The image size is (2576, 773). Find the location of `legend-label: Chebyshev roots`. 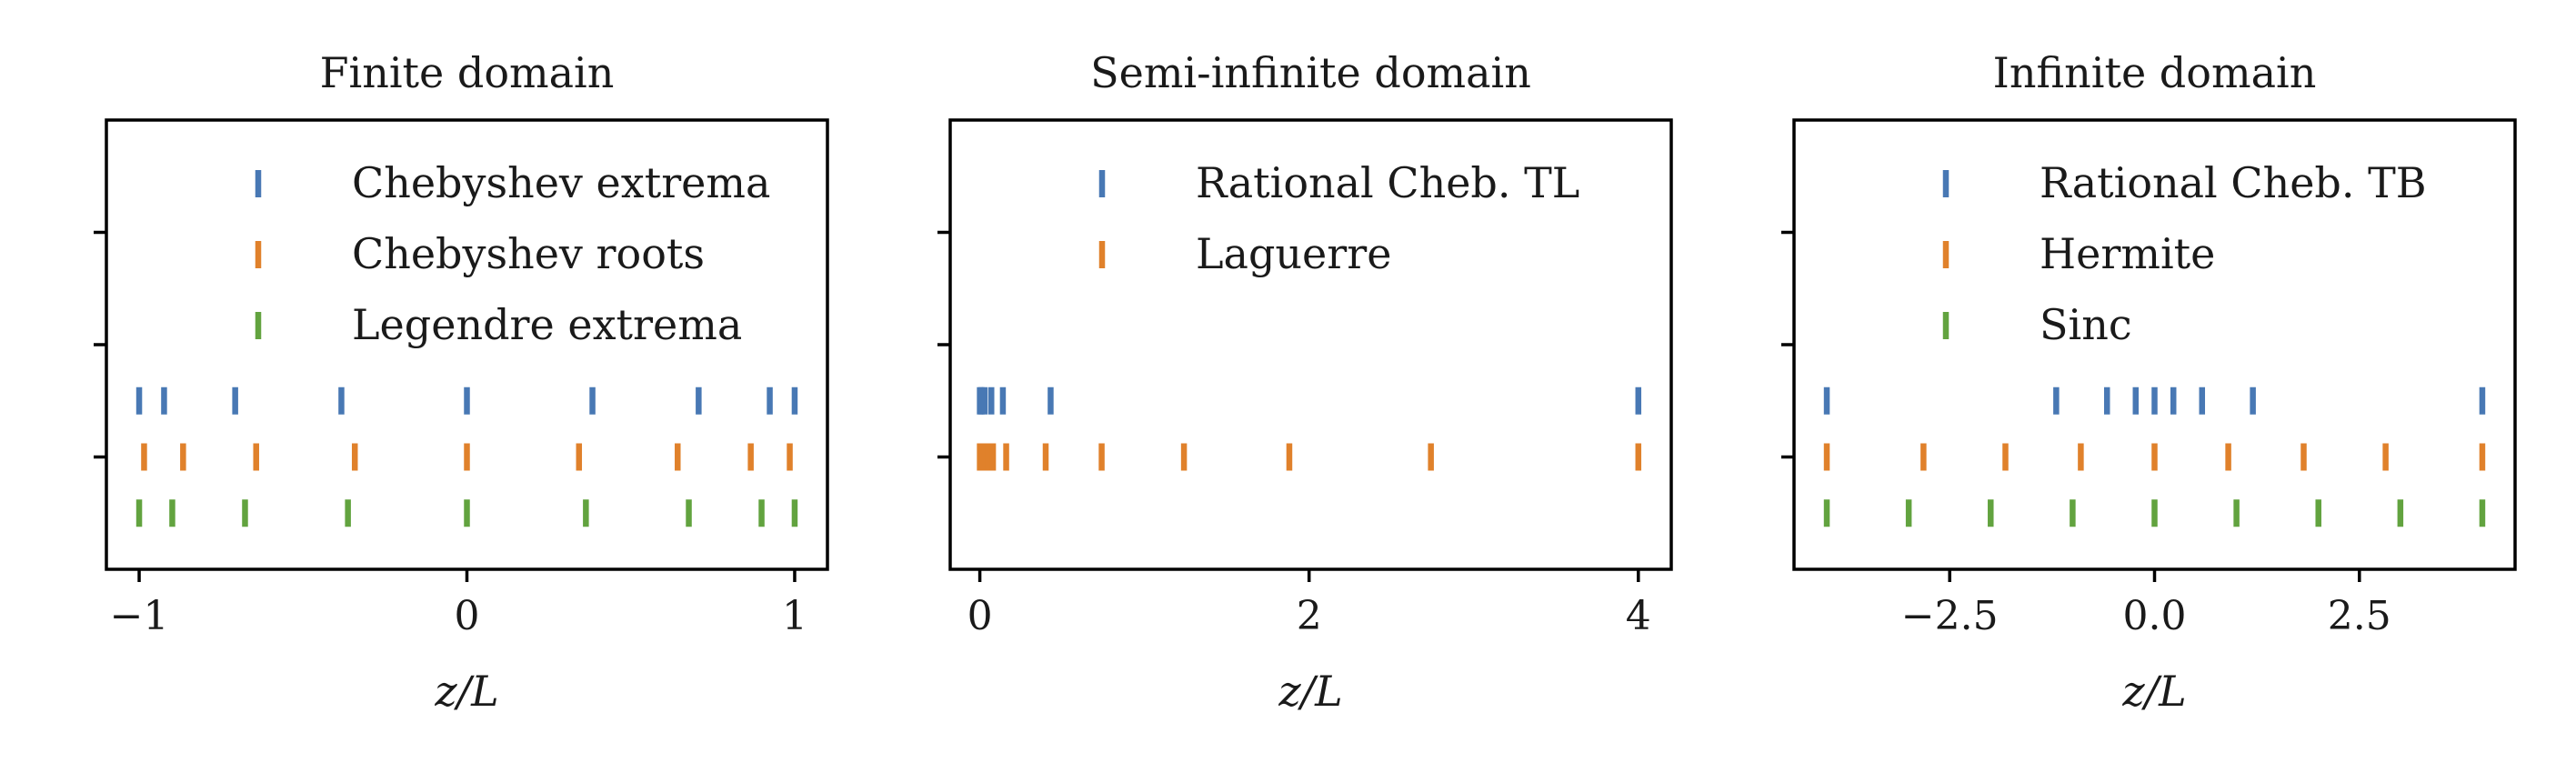

legend-label: Chebyshev roots is located at coordinates (528, 253).